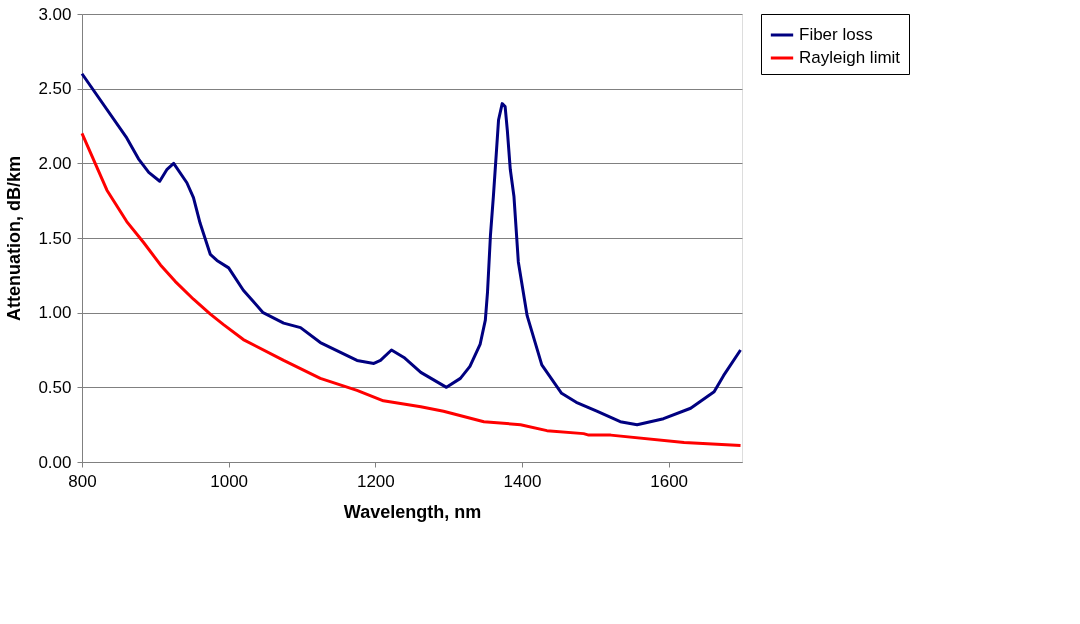  I want to click on legend-label: Rayleigh limit, so click(850, 57).